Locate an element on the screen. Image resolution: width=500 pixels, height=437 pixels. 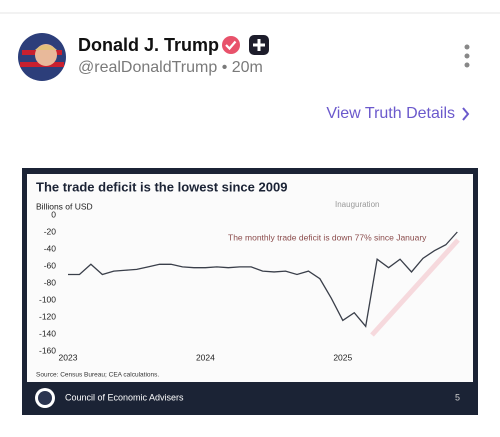
y-tick-label: -100 is located at coordinates (47, 299).